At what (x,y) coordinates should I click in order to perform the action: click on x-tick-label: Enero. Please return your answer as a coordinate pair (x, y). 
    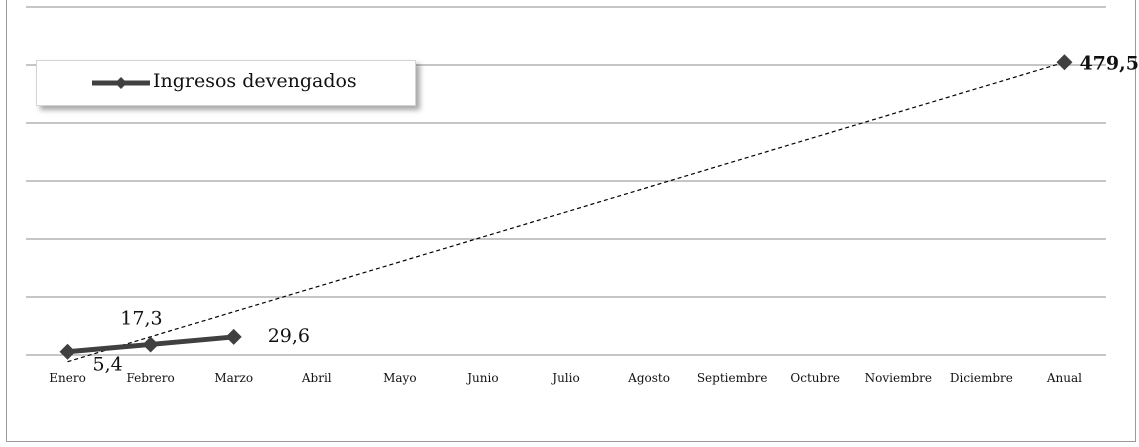
    Looking at the image, I should click on (67, 378).